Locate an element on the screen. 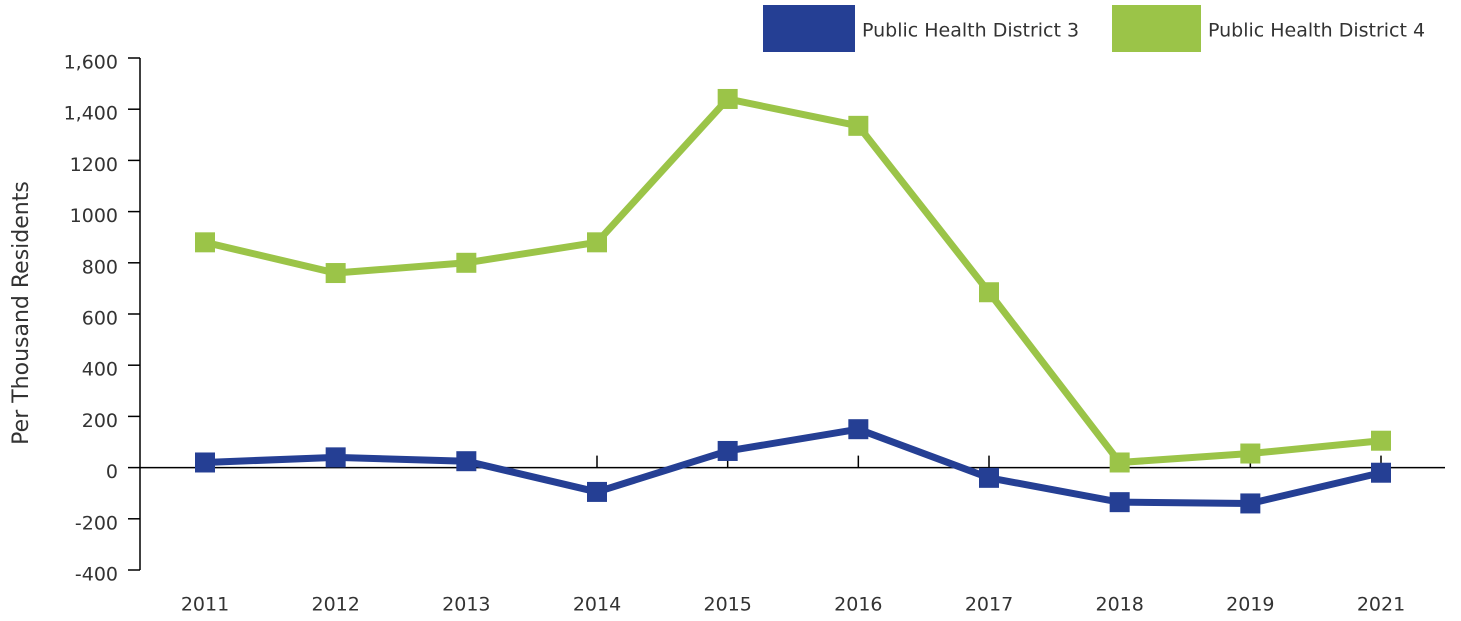 This screenshot has height=621, width=1461. x-tick-label: 2018 is located at coordinates (1119, 605).